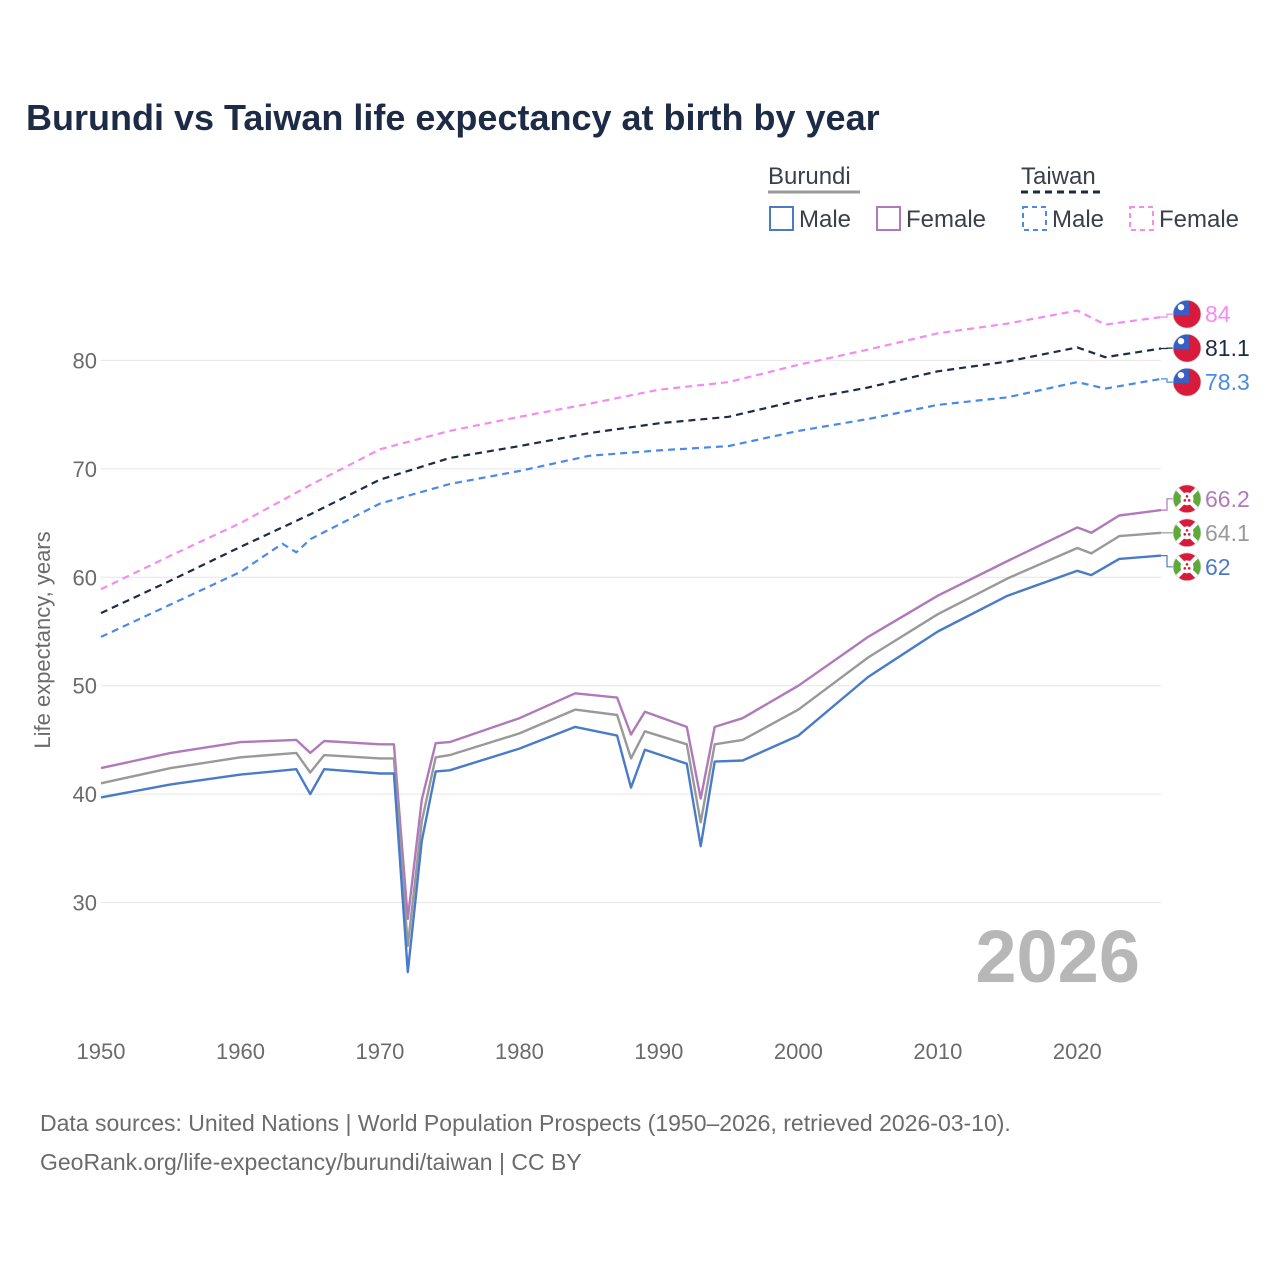 Image resolution: width=1280 pixels, height=1280 pixels. Describe the element at coordinates (85, 577) in the screenshot. I see `y-tick-label: 60` at that location.